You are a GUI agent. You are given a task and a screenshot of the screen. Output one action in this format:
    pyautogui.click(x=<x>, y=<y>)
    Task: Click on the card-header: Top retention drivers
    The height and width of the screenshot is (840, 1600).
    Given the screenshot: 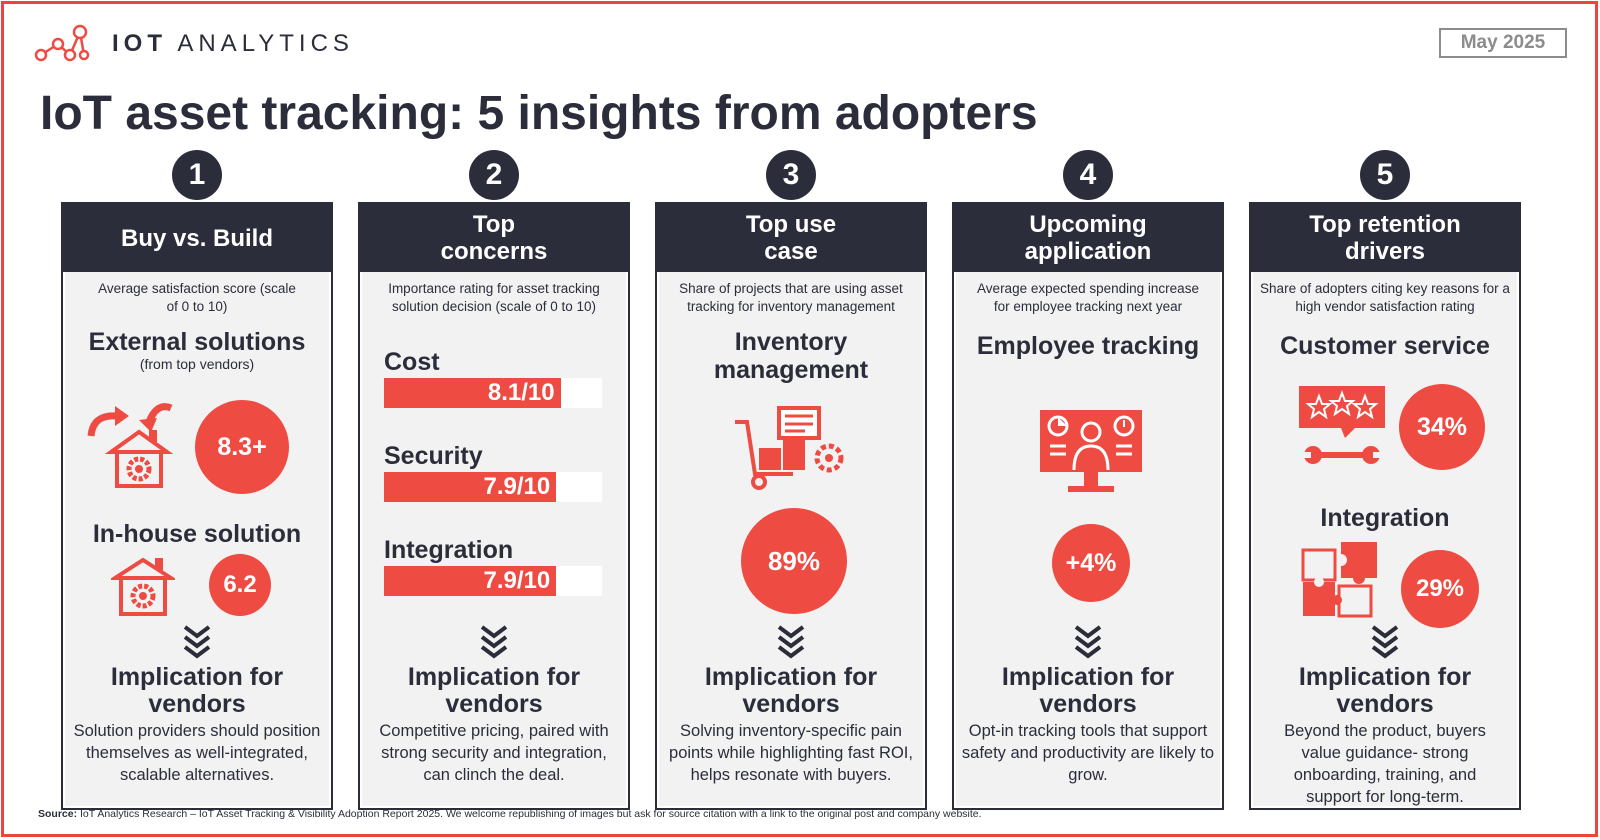 What is the action you would take?
    pyautogui.click(x=1385, y=238)
    